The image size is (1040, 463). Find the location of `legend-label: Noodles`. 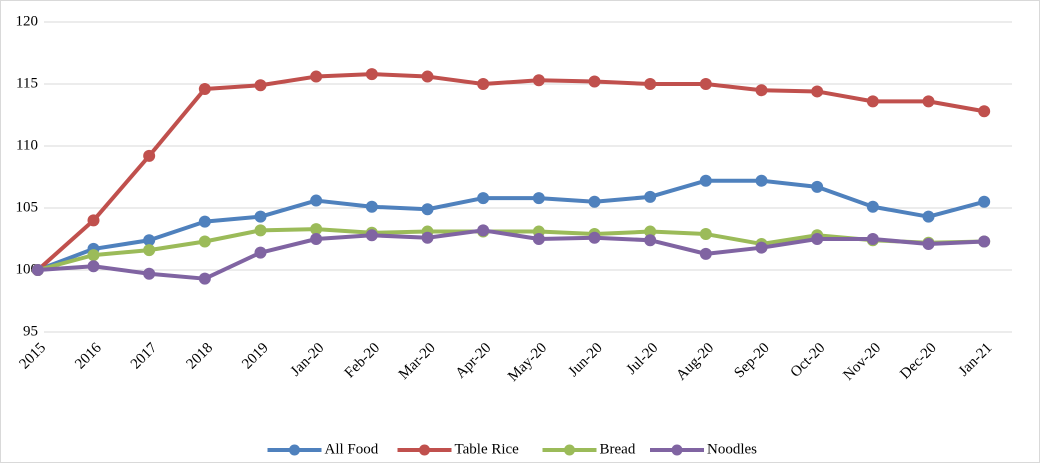

legend-label: Noodles is located at coordinates (732, 449).